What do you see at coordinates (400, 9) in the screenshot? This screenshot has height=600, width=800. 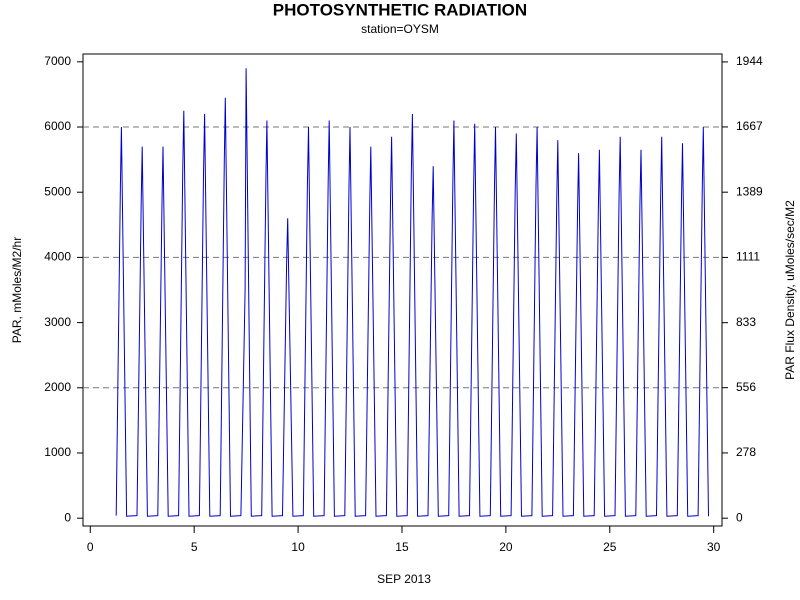 I see `chart-title: PHOTOSYNTHETIC RADIATION` at bounding box center [400, 9].